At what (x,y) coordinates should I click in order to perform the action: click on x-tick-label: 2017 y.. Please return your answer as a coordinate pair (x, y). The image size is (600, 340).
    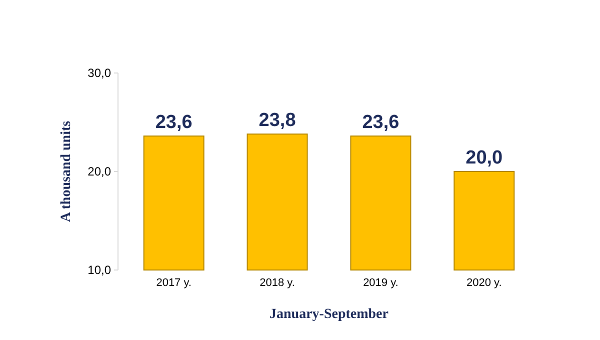
    Looking at the image, I should click on (174, 283).